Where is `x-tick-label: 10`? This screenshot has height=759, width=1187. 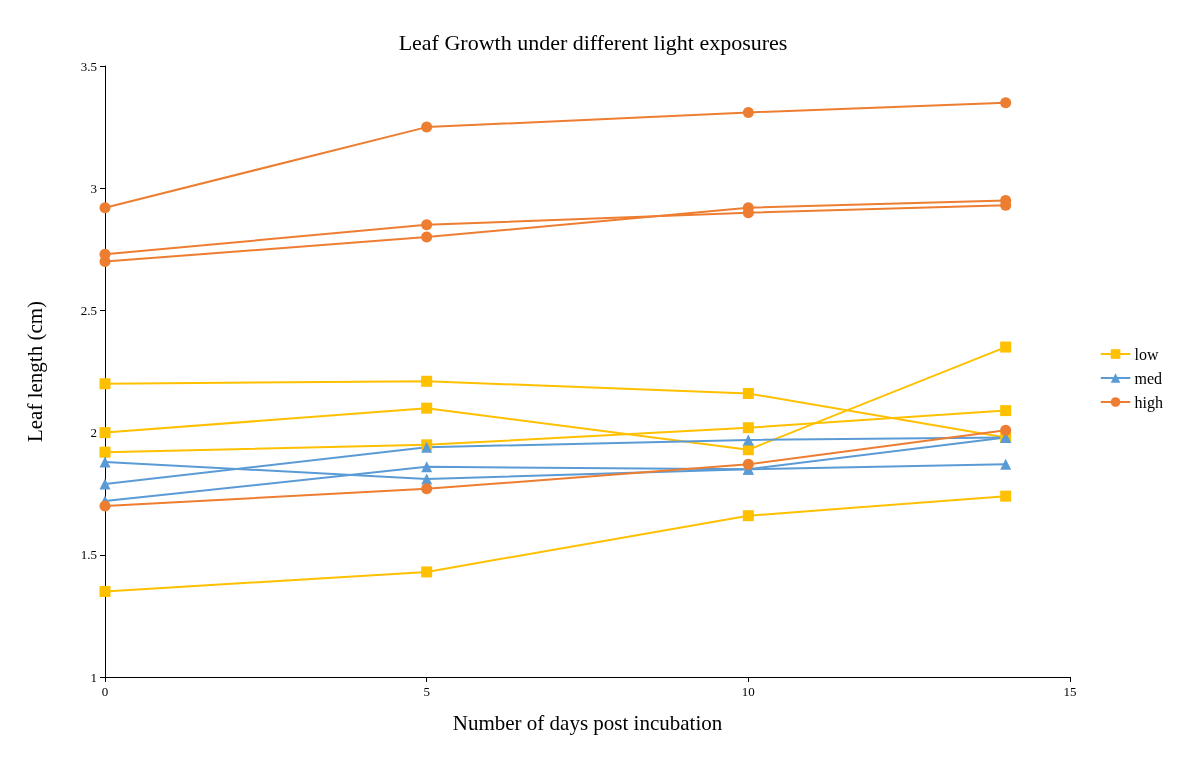 x-tick-label: 10 is located at coordinates (748, 691).